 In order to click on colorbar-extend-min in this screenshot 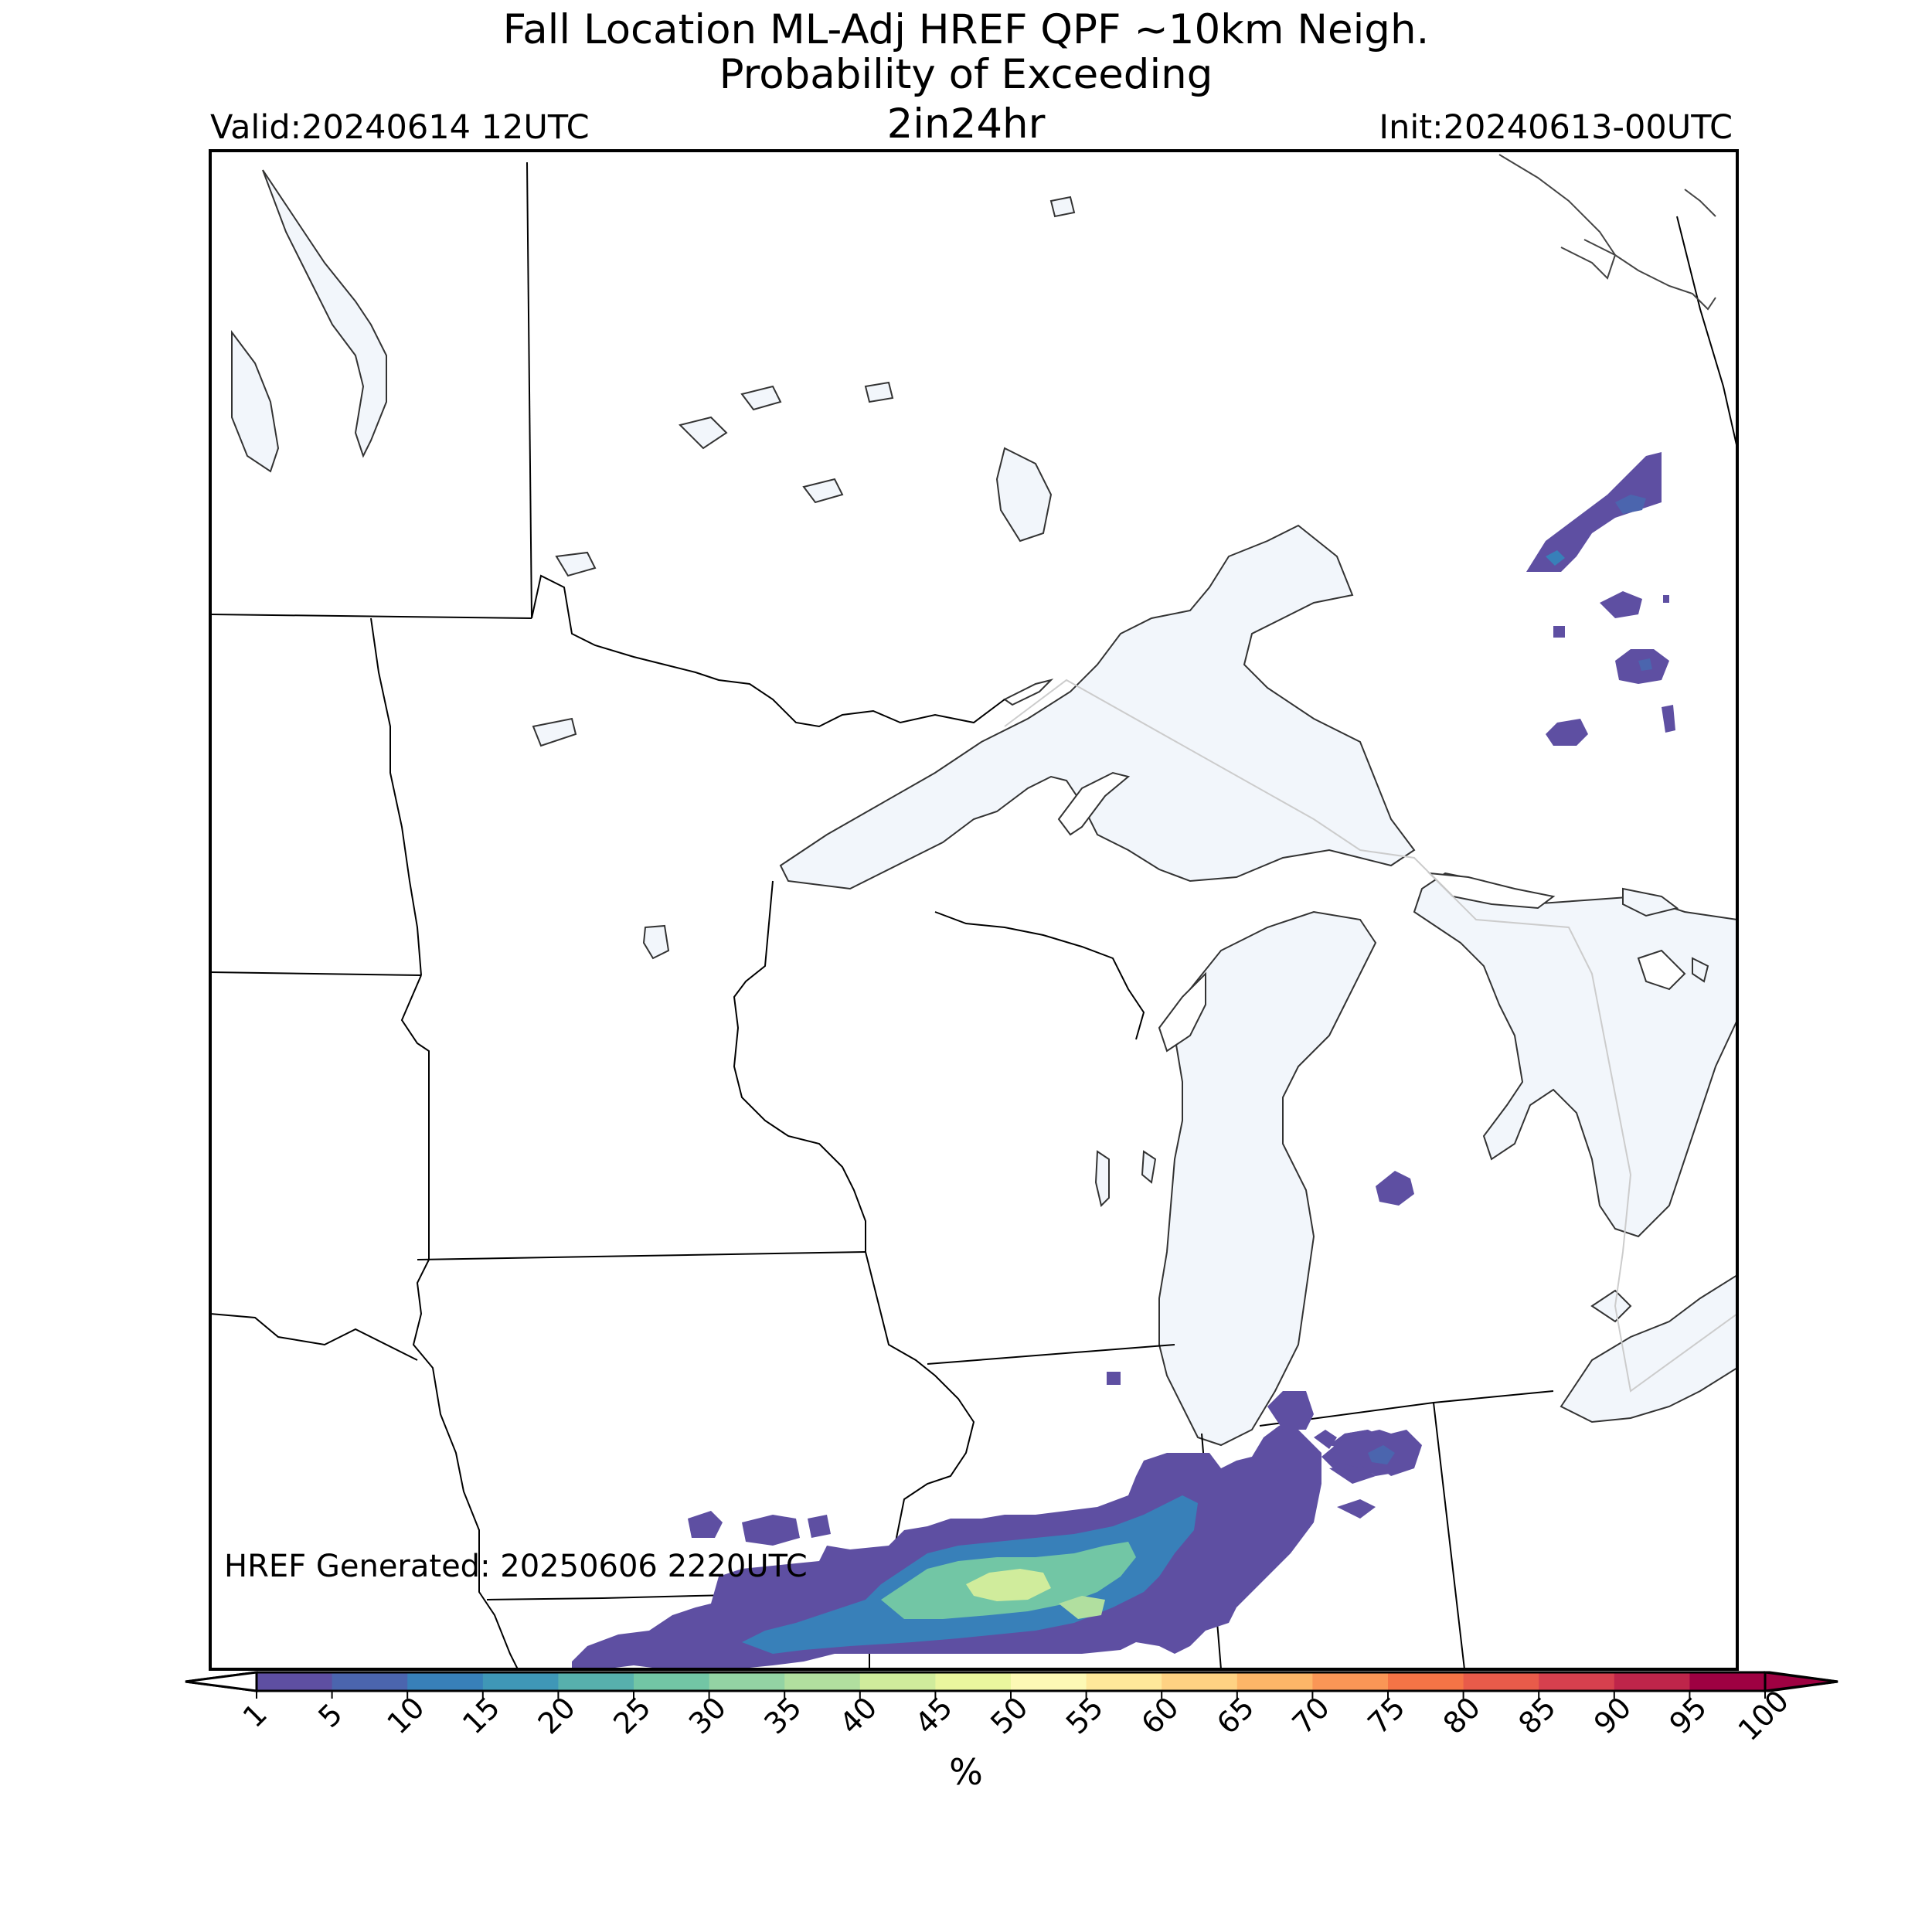, I will do `click(221, 1682)`.